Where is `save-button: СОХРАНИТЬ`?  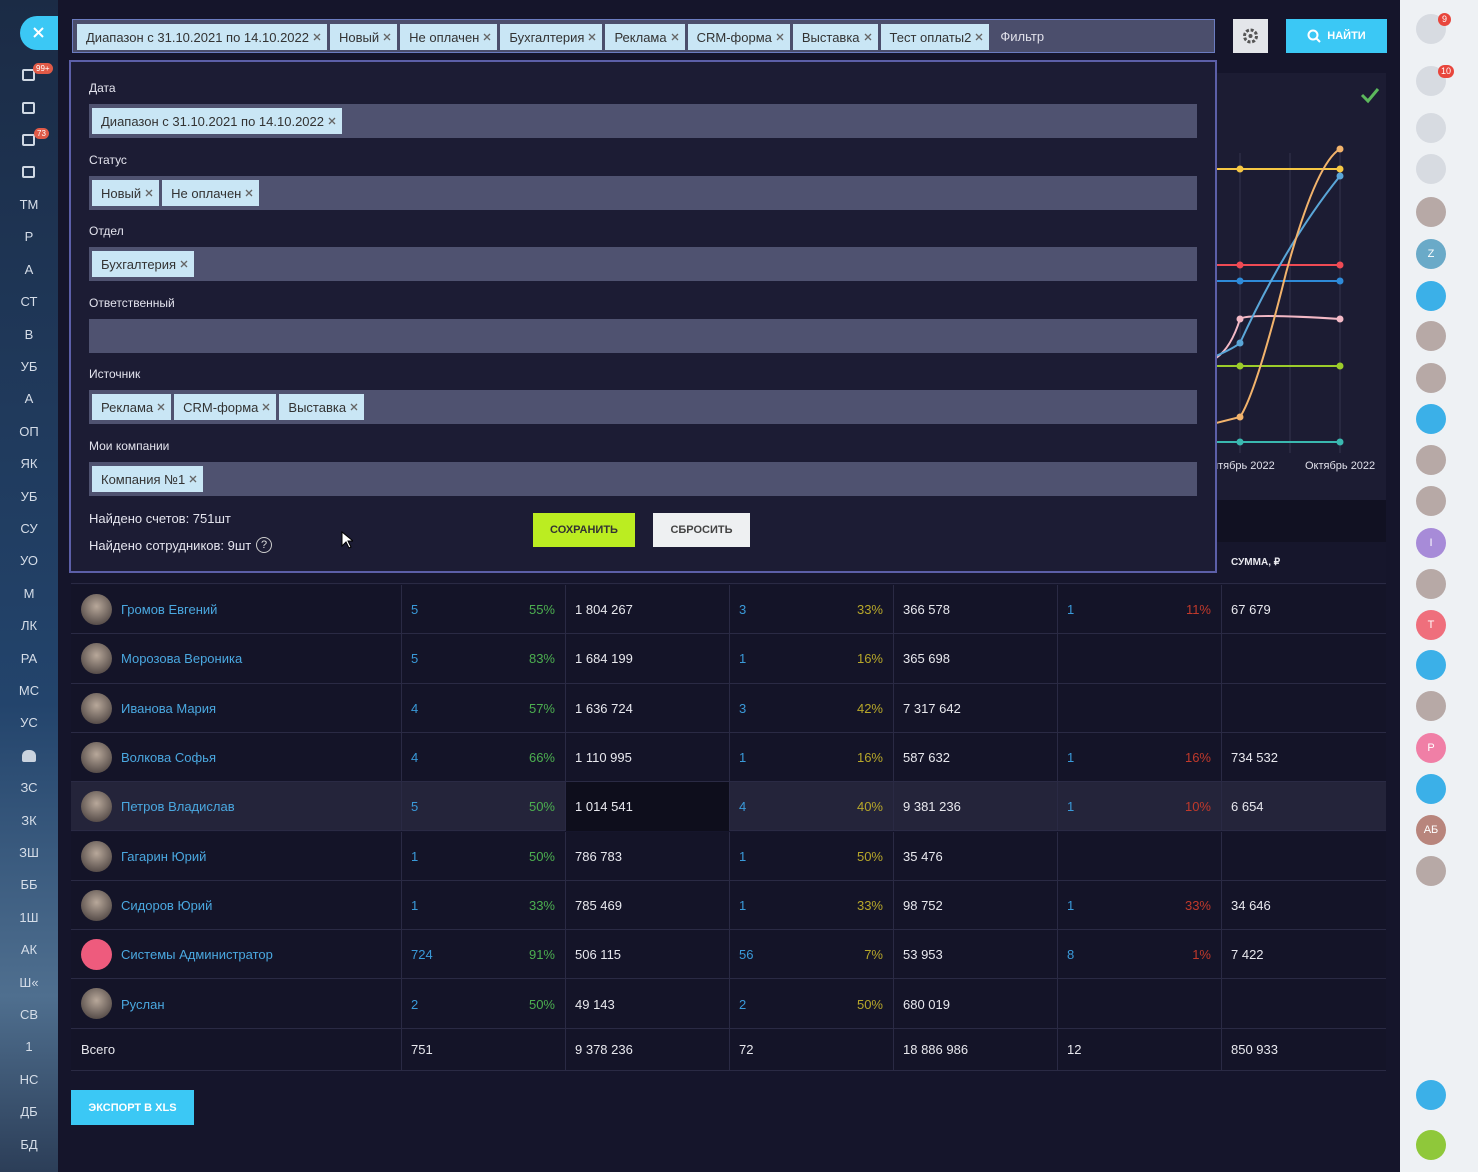
save-button: СОХРАНИТЬ is located at coordinates (584, 530).